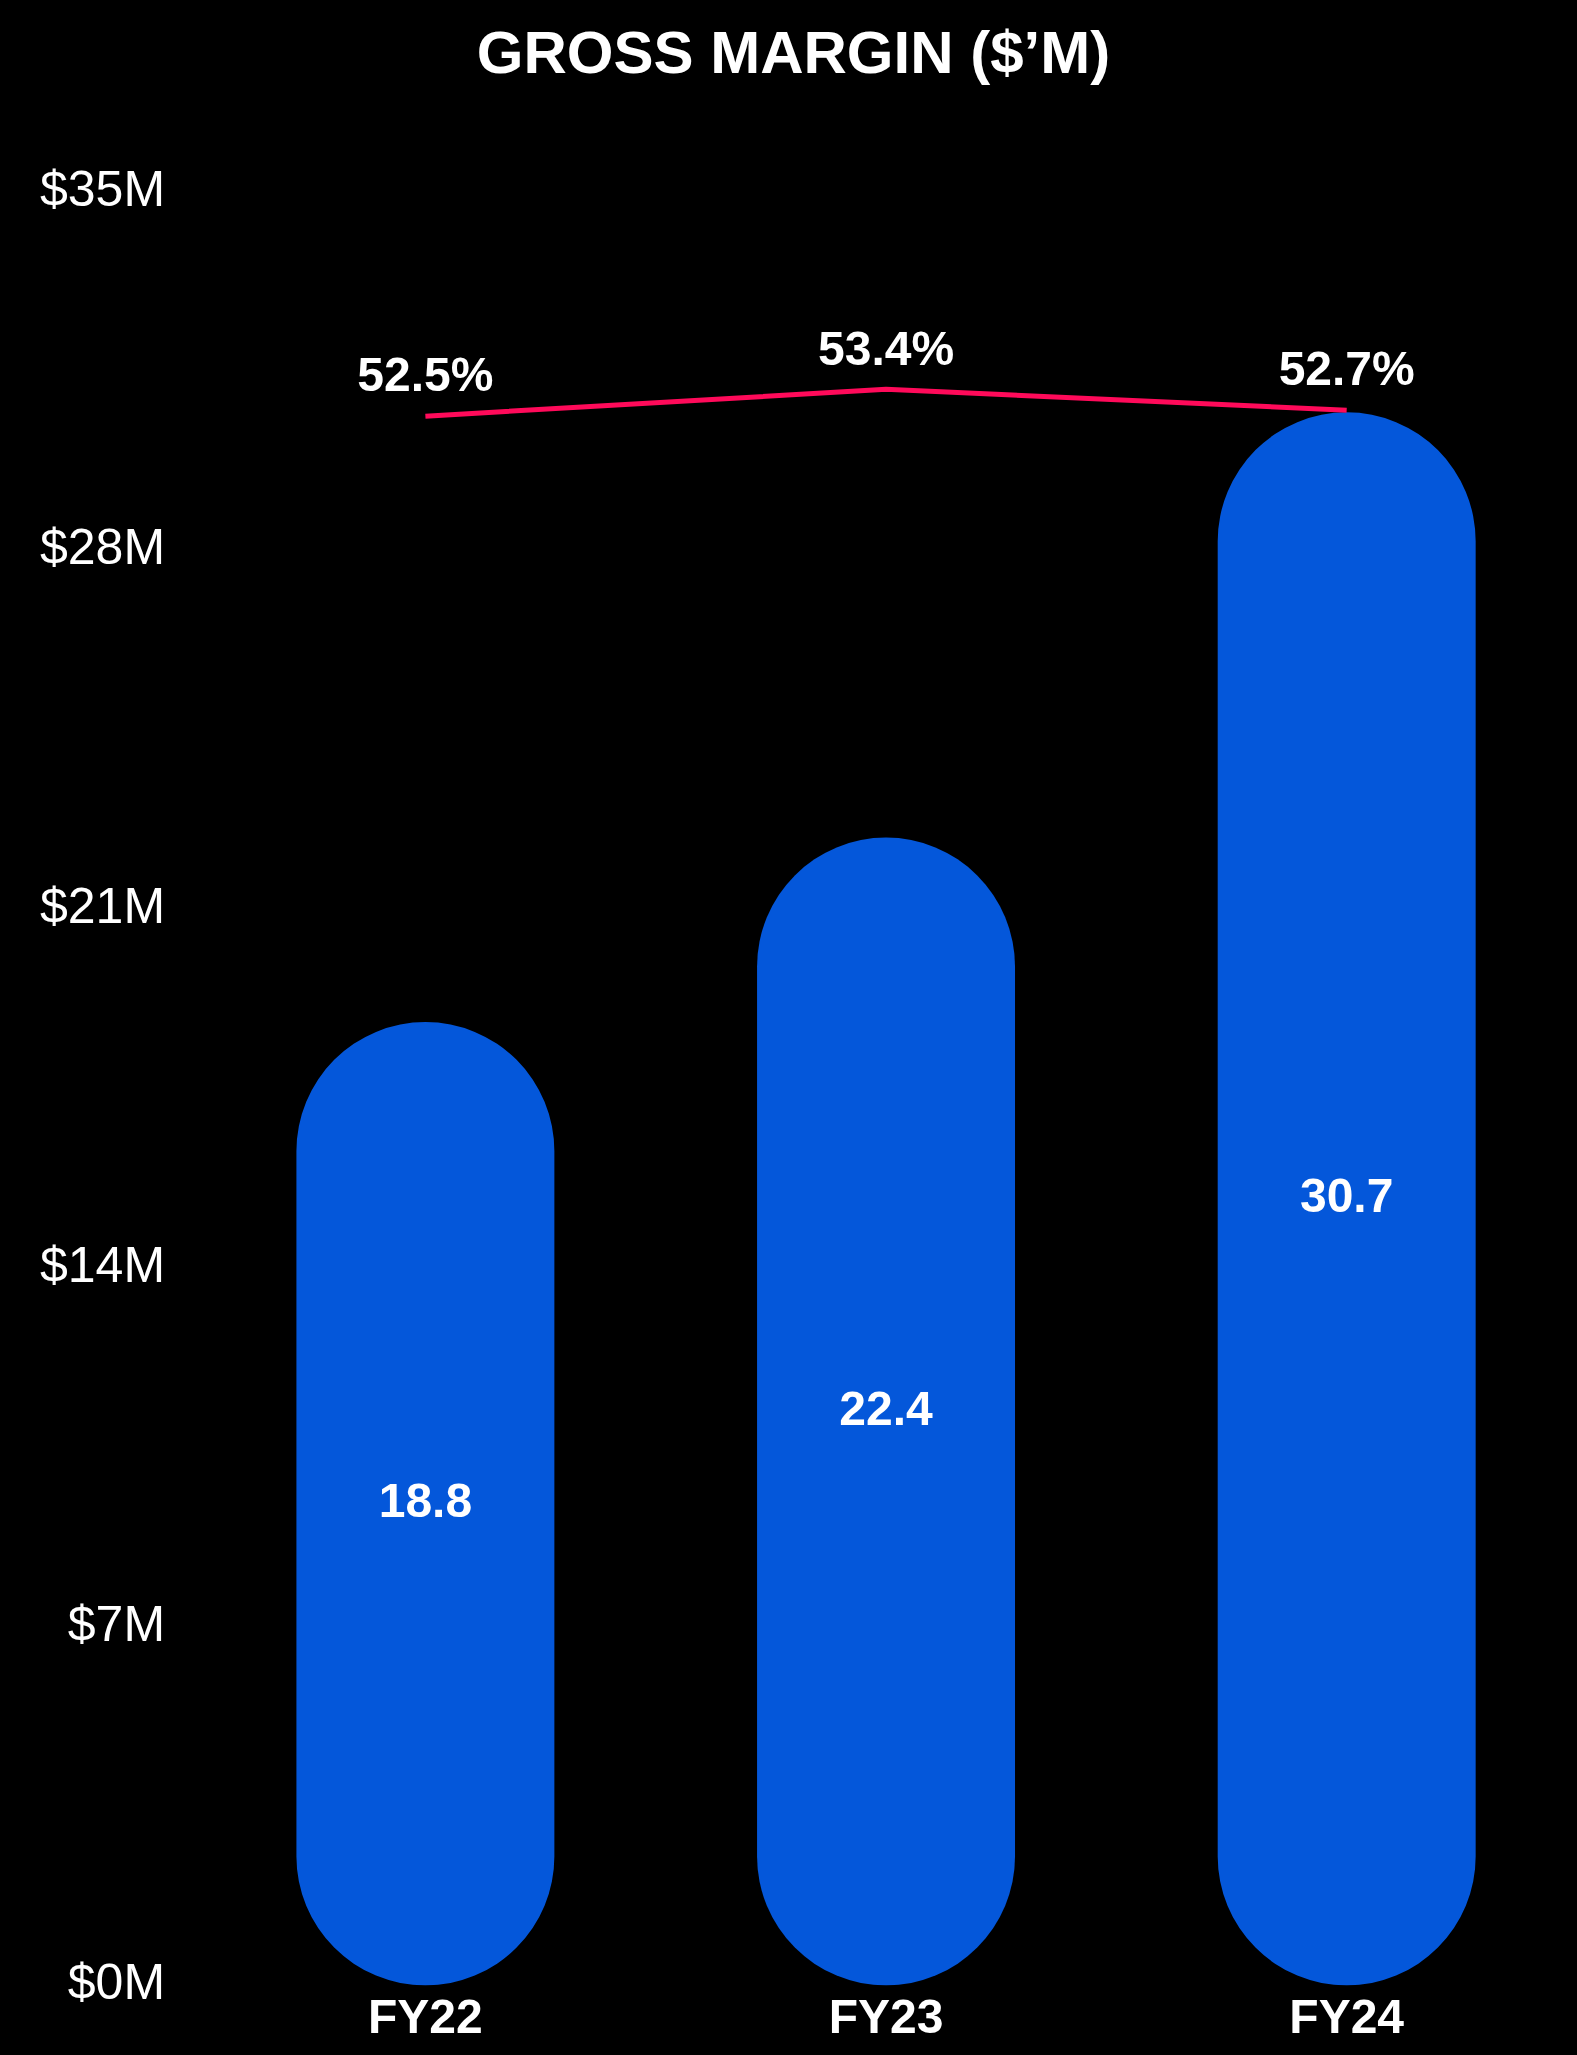 The height and width of the screenshot is (2055, 1577). What do you see at coordinates (116, 1623) in the screenshot?
I see `y-tick-label: $7M` at bounding box center [116, 1623].